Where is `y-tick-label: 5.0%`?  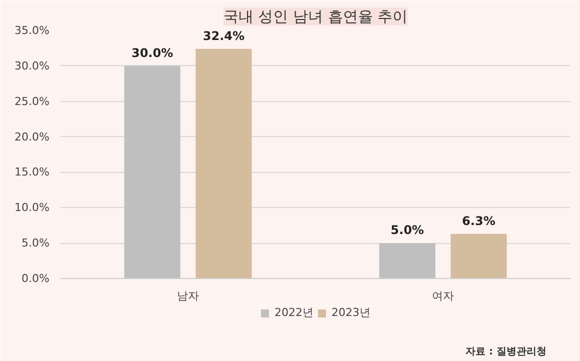 y-tick-label: 5.0% is located at coordinates (36, 243).